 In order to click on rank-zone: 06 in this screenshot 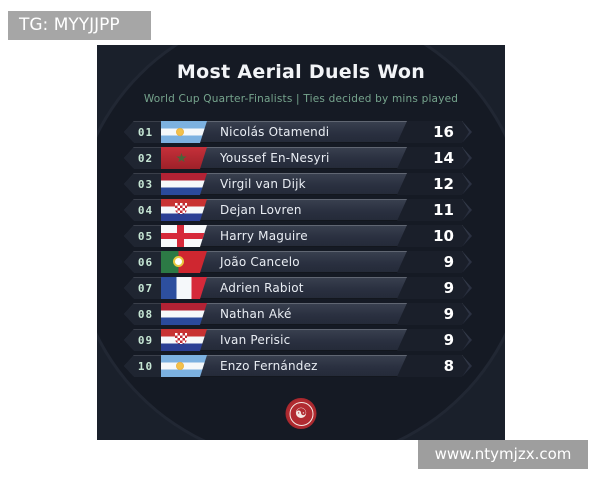, I will do `click(142, 262)`.